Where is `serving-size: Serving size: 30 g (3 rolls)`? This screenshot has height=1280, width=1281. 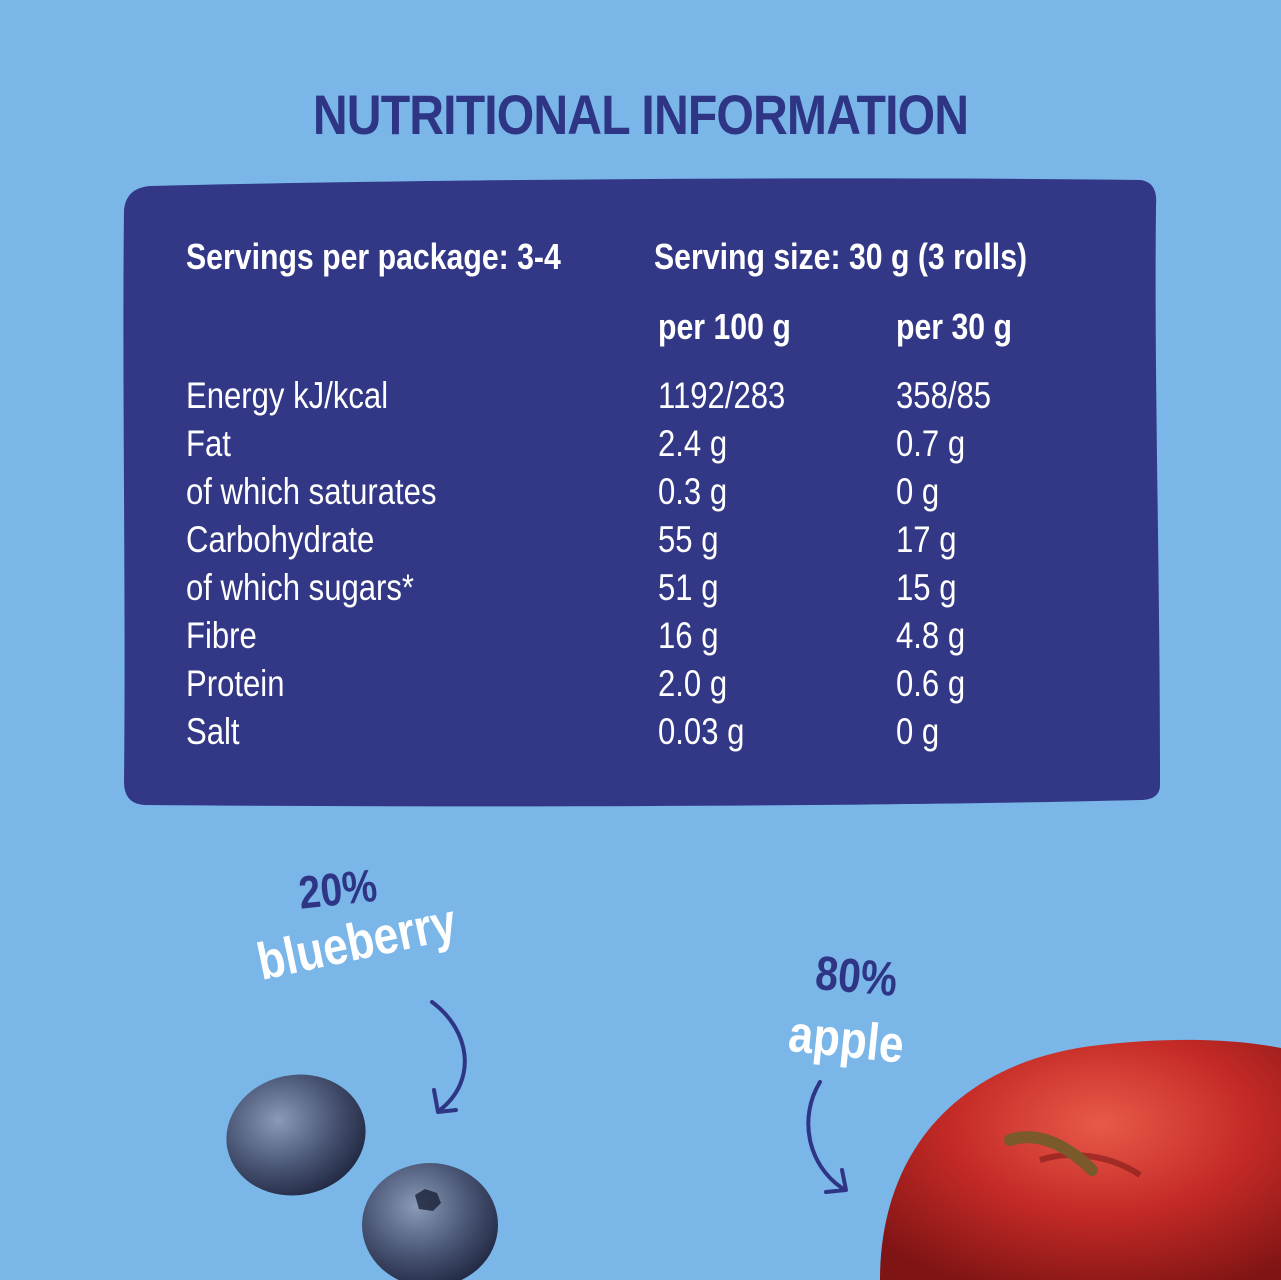
serving-size: Serving size: 30 g (3 rolls) is located at coordinates (841, 256).